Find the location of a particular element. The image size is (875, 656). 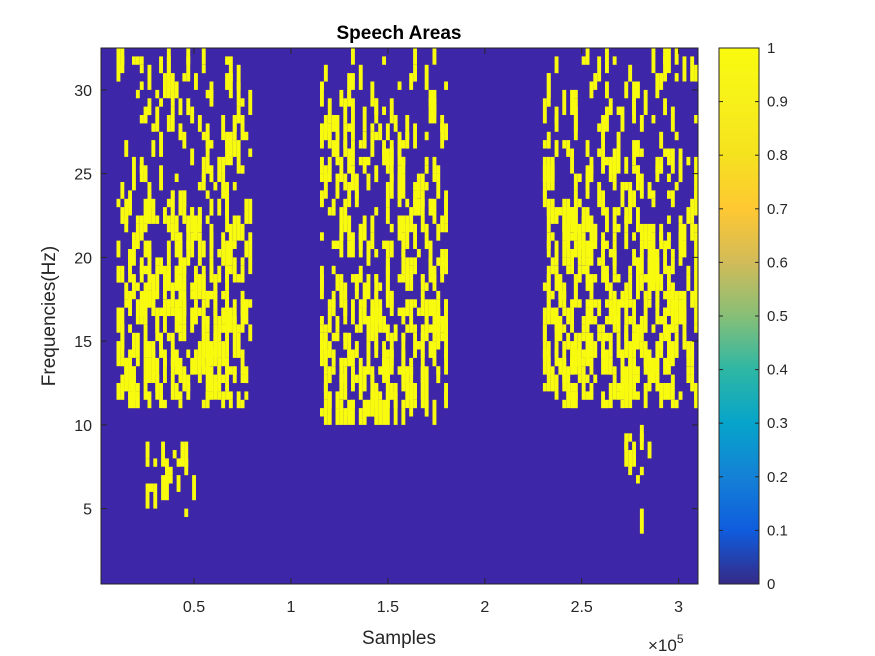

x-axis-label: Samples is located at coordinates (399, 638).